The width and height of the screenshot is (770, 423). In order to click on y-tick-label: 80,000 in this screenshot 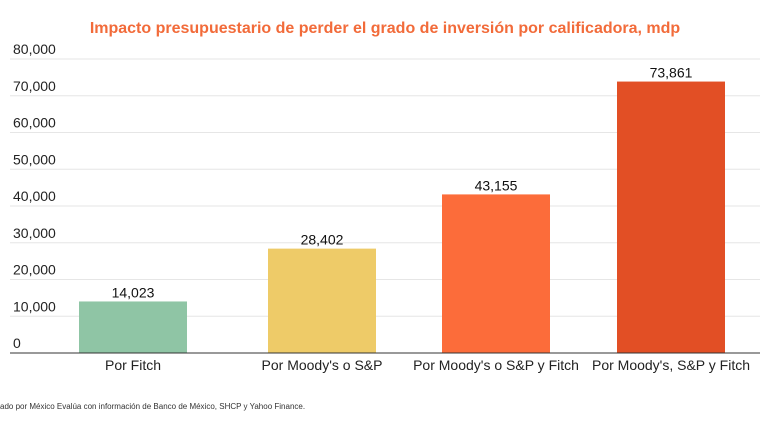, I will do `click(34, 49)`.